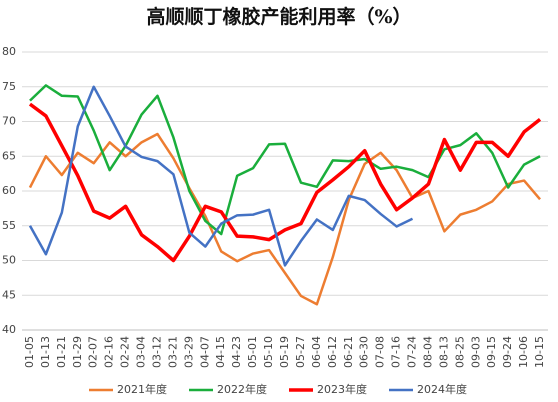  Describe the element at coordinates (380, 352) in the screenshot. I see `x-tick-label: 07-08` at that location.